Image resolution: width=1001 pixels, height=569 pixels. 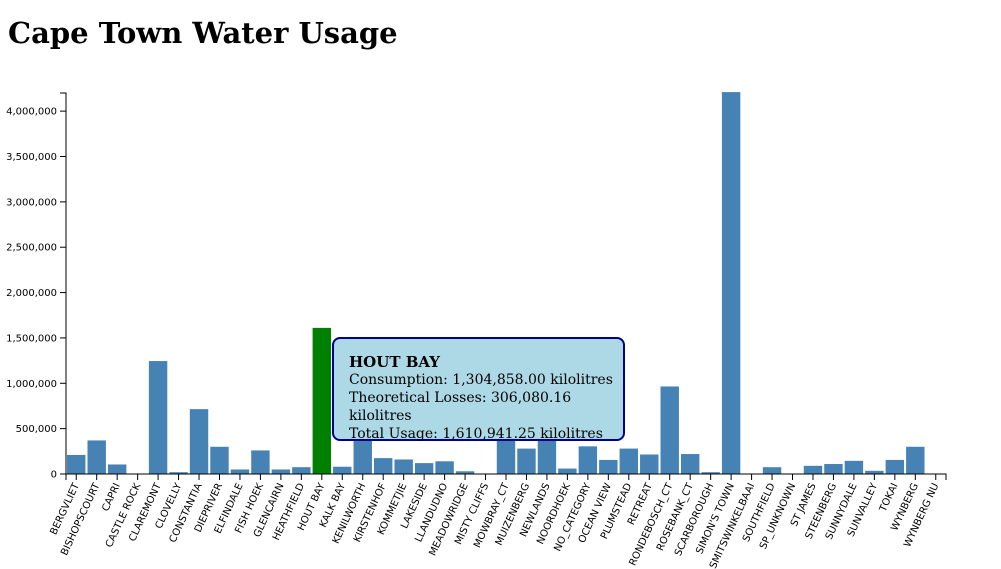 I want to click on bar-bergvliet, so click(x=76, y=464).